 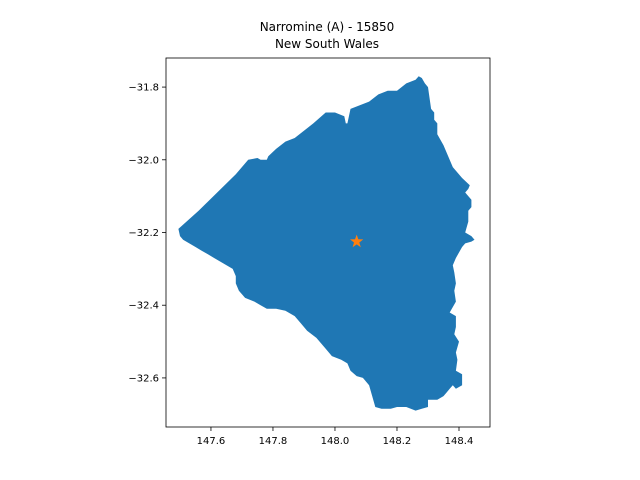 What do you see at coordinates (459, 441) in the screenshot?
I see `x-tick-label: 148.4` at bounding box center [459, 441].